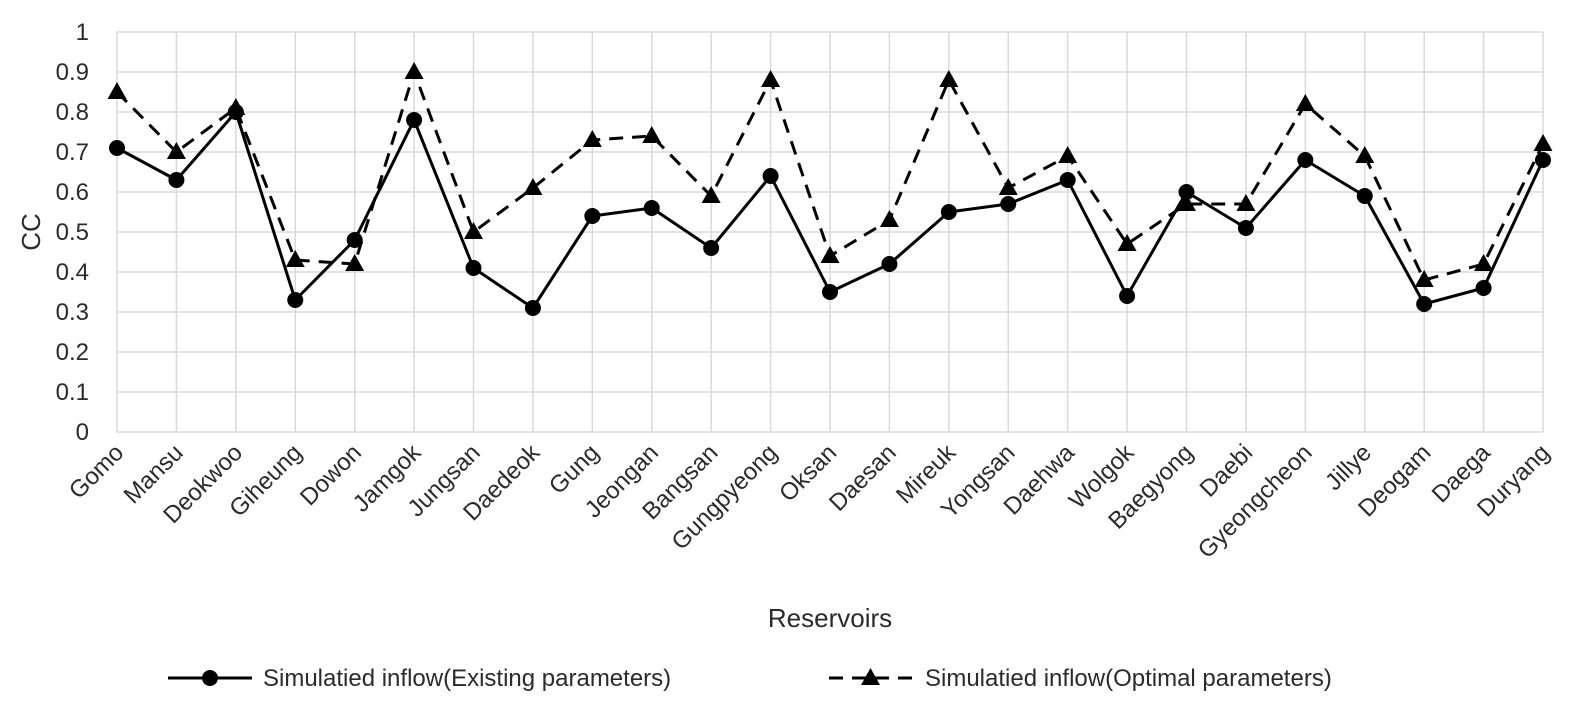 The height and width of the screenshot is (712, 1578). I want to click on y-tick-label: 0.7, so click(72, 152).